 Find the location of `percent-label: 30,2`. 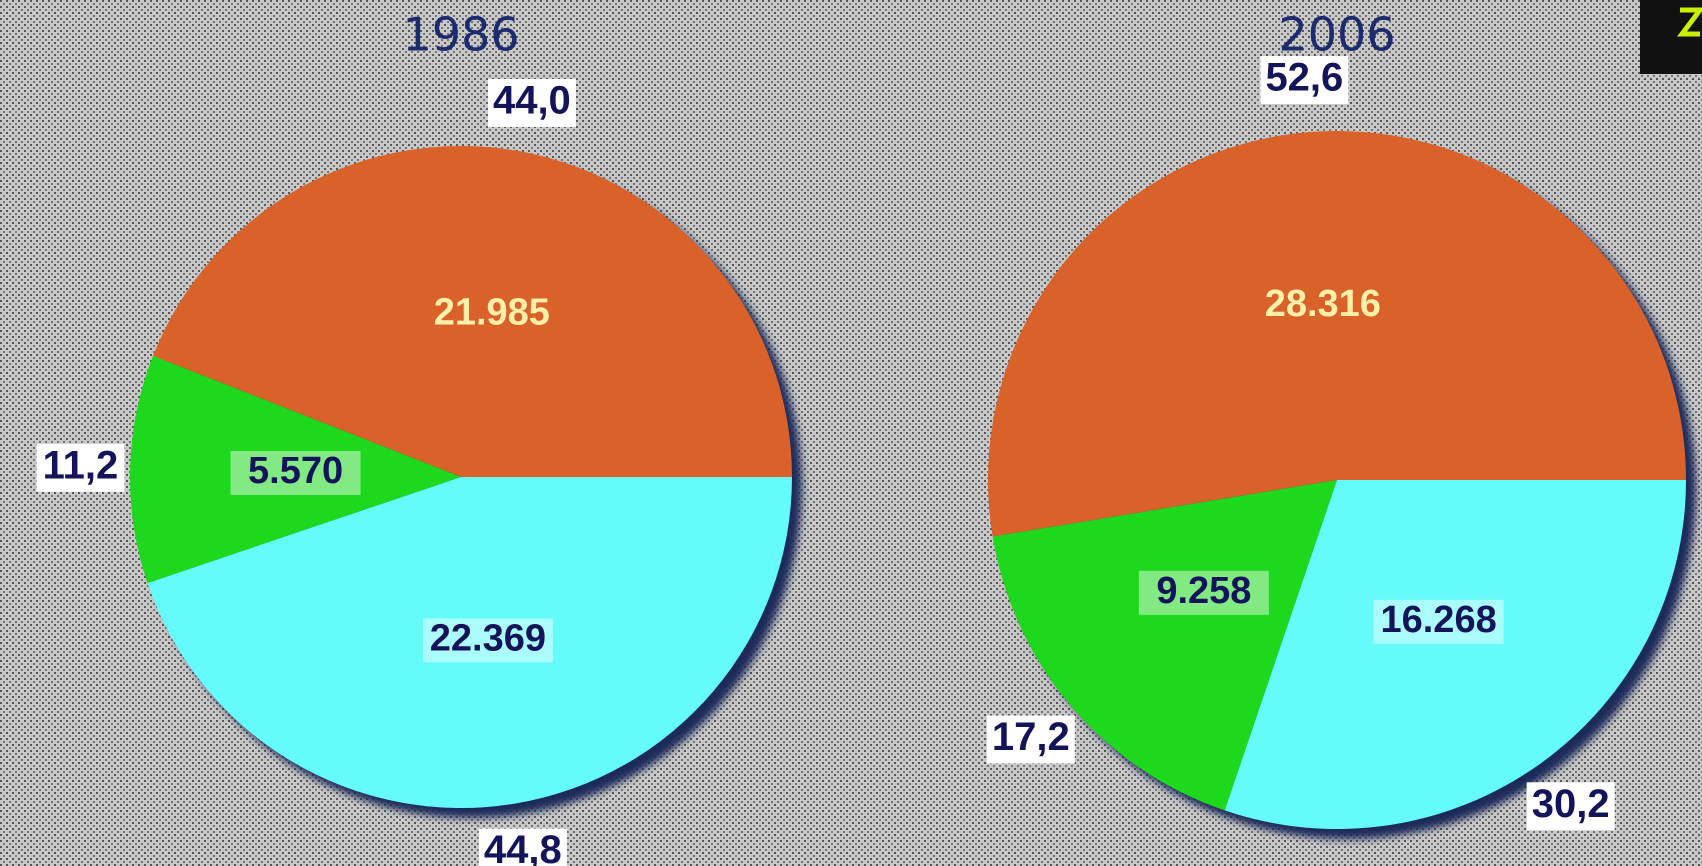

percent-label: 30,2 is located at coordinates (1571, 804).